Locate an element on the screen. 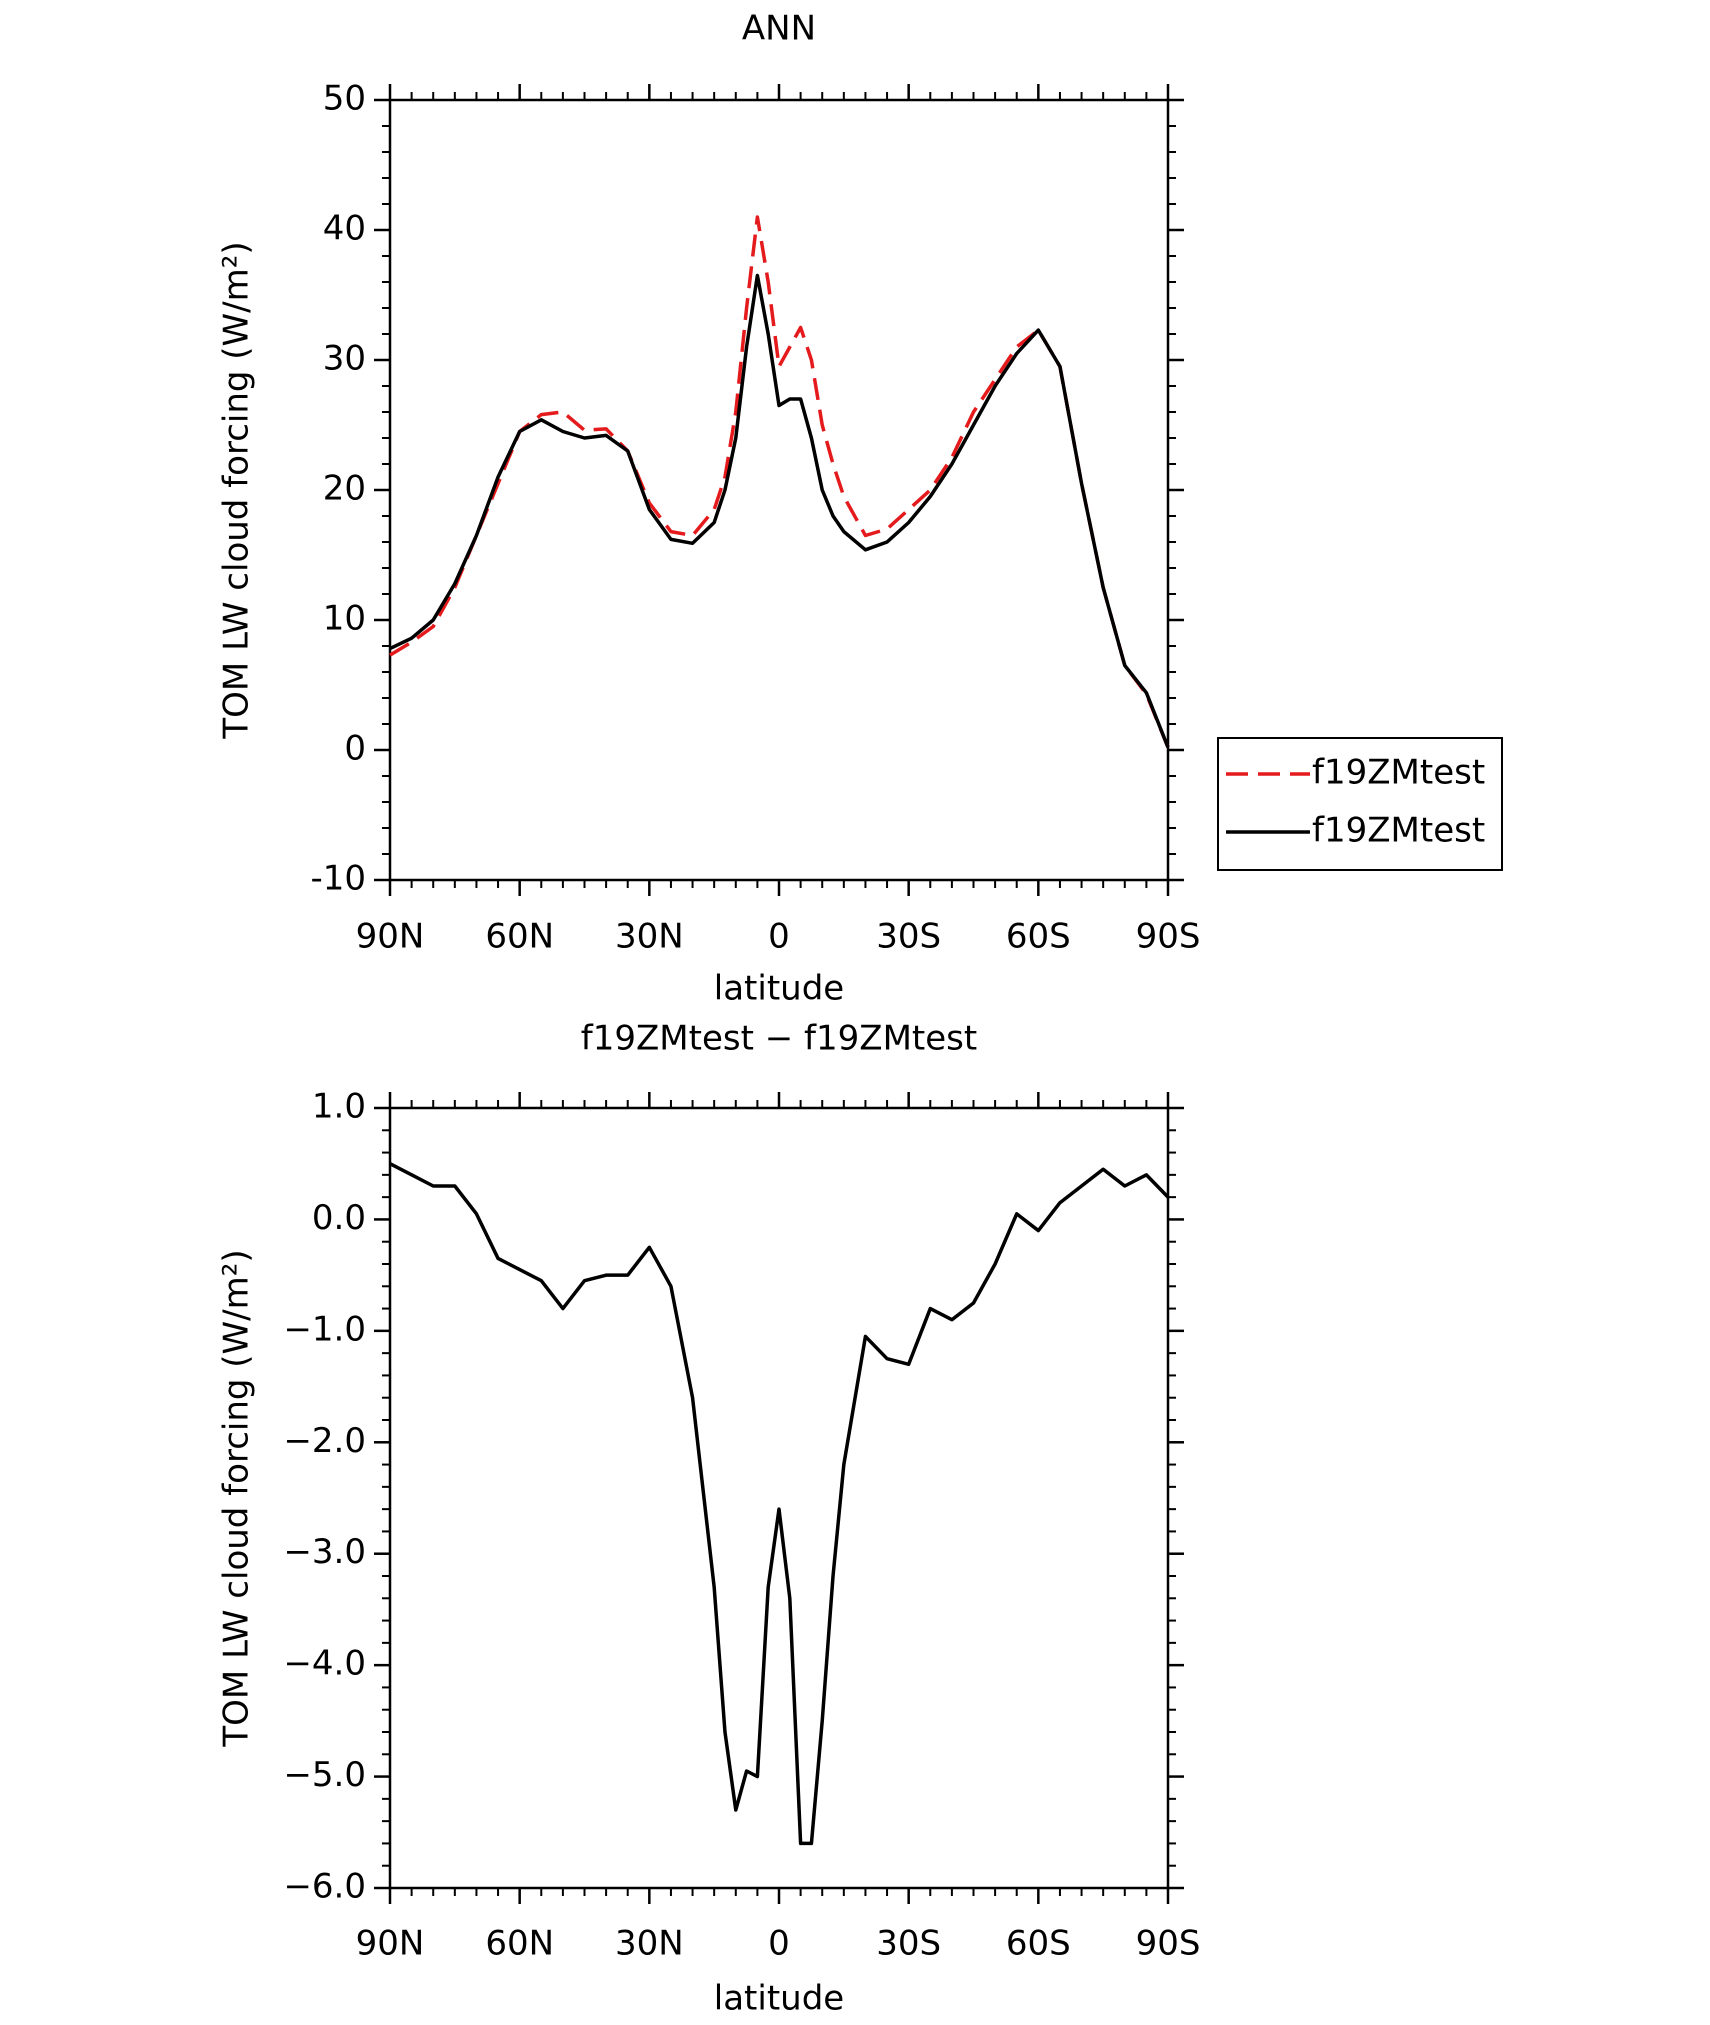 The width and height of the screenshot is (1710, 2025). y-tick-label: -10 is located at coordinates (338, 879).